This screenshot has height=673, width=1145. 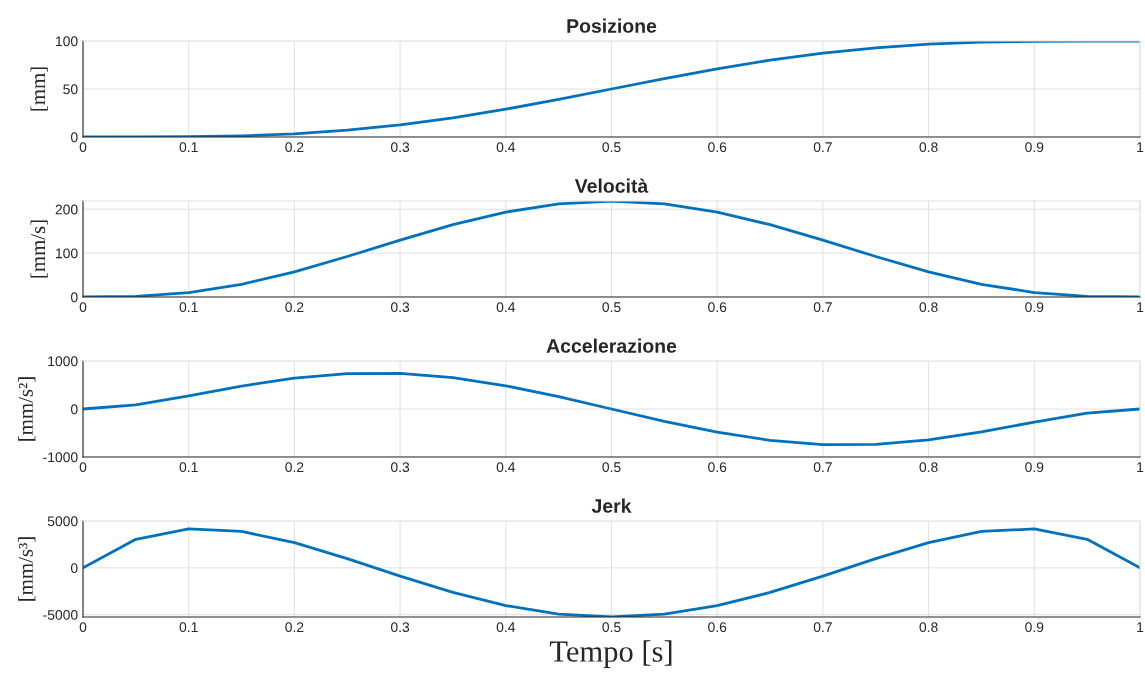 What do you see at coordinates (60, 457) in the screenshot?
I see `y-tick-label: -1000` at bounding box center [60, 457].